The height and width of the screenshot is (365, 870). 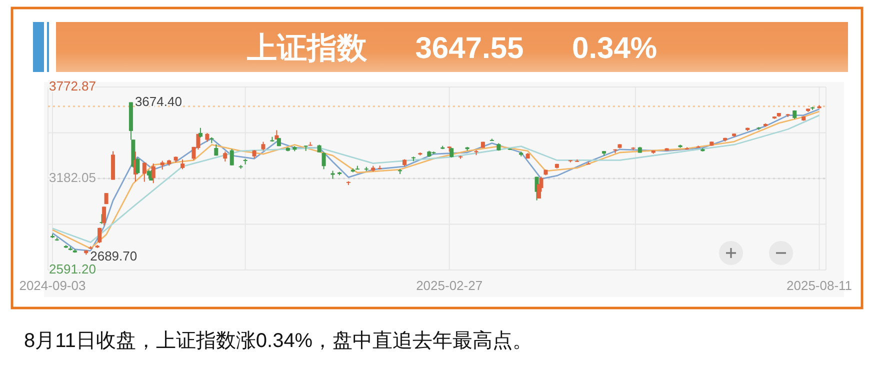 What do you see at coordinates (278, 340) in the screenshot?
I see `text: 8月11日收盘，上证指数涨0.34%，盘中直追去年最高点。` at bounding box center [278, 340].